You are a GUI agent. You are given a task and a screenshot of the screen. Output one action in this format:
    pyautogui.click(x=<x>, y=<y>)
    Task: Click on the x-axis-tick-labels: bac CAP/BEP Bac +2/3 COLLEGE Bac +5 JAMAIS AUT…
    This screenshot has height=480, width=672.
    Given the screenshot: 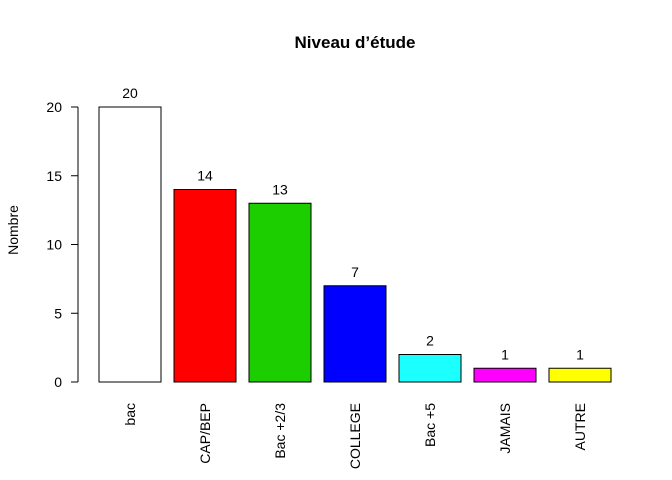 What is the action you would take?
    pyautogui.click(x=355, y=436)
    